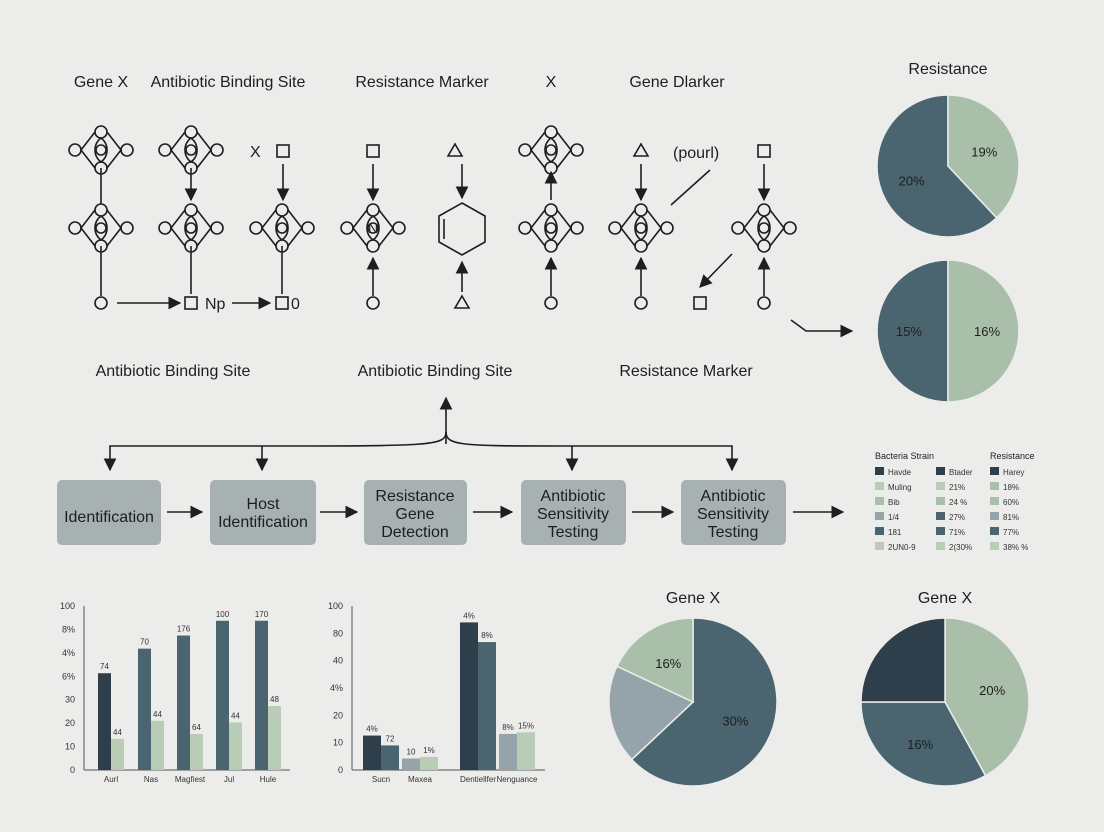 The width and height of the screenshot is (1104, 832). What do you see at coordinates (958, 502) in the screenshot?
I see `legend-cell: 24 %` at bounding box center [958, 502].